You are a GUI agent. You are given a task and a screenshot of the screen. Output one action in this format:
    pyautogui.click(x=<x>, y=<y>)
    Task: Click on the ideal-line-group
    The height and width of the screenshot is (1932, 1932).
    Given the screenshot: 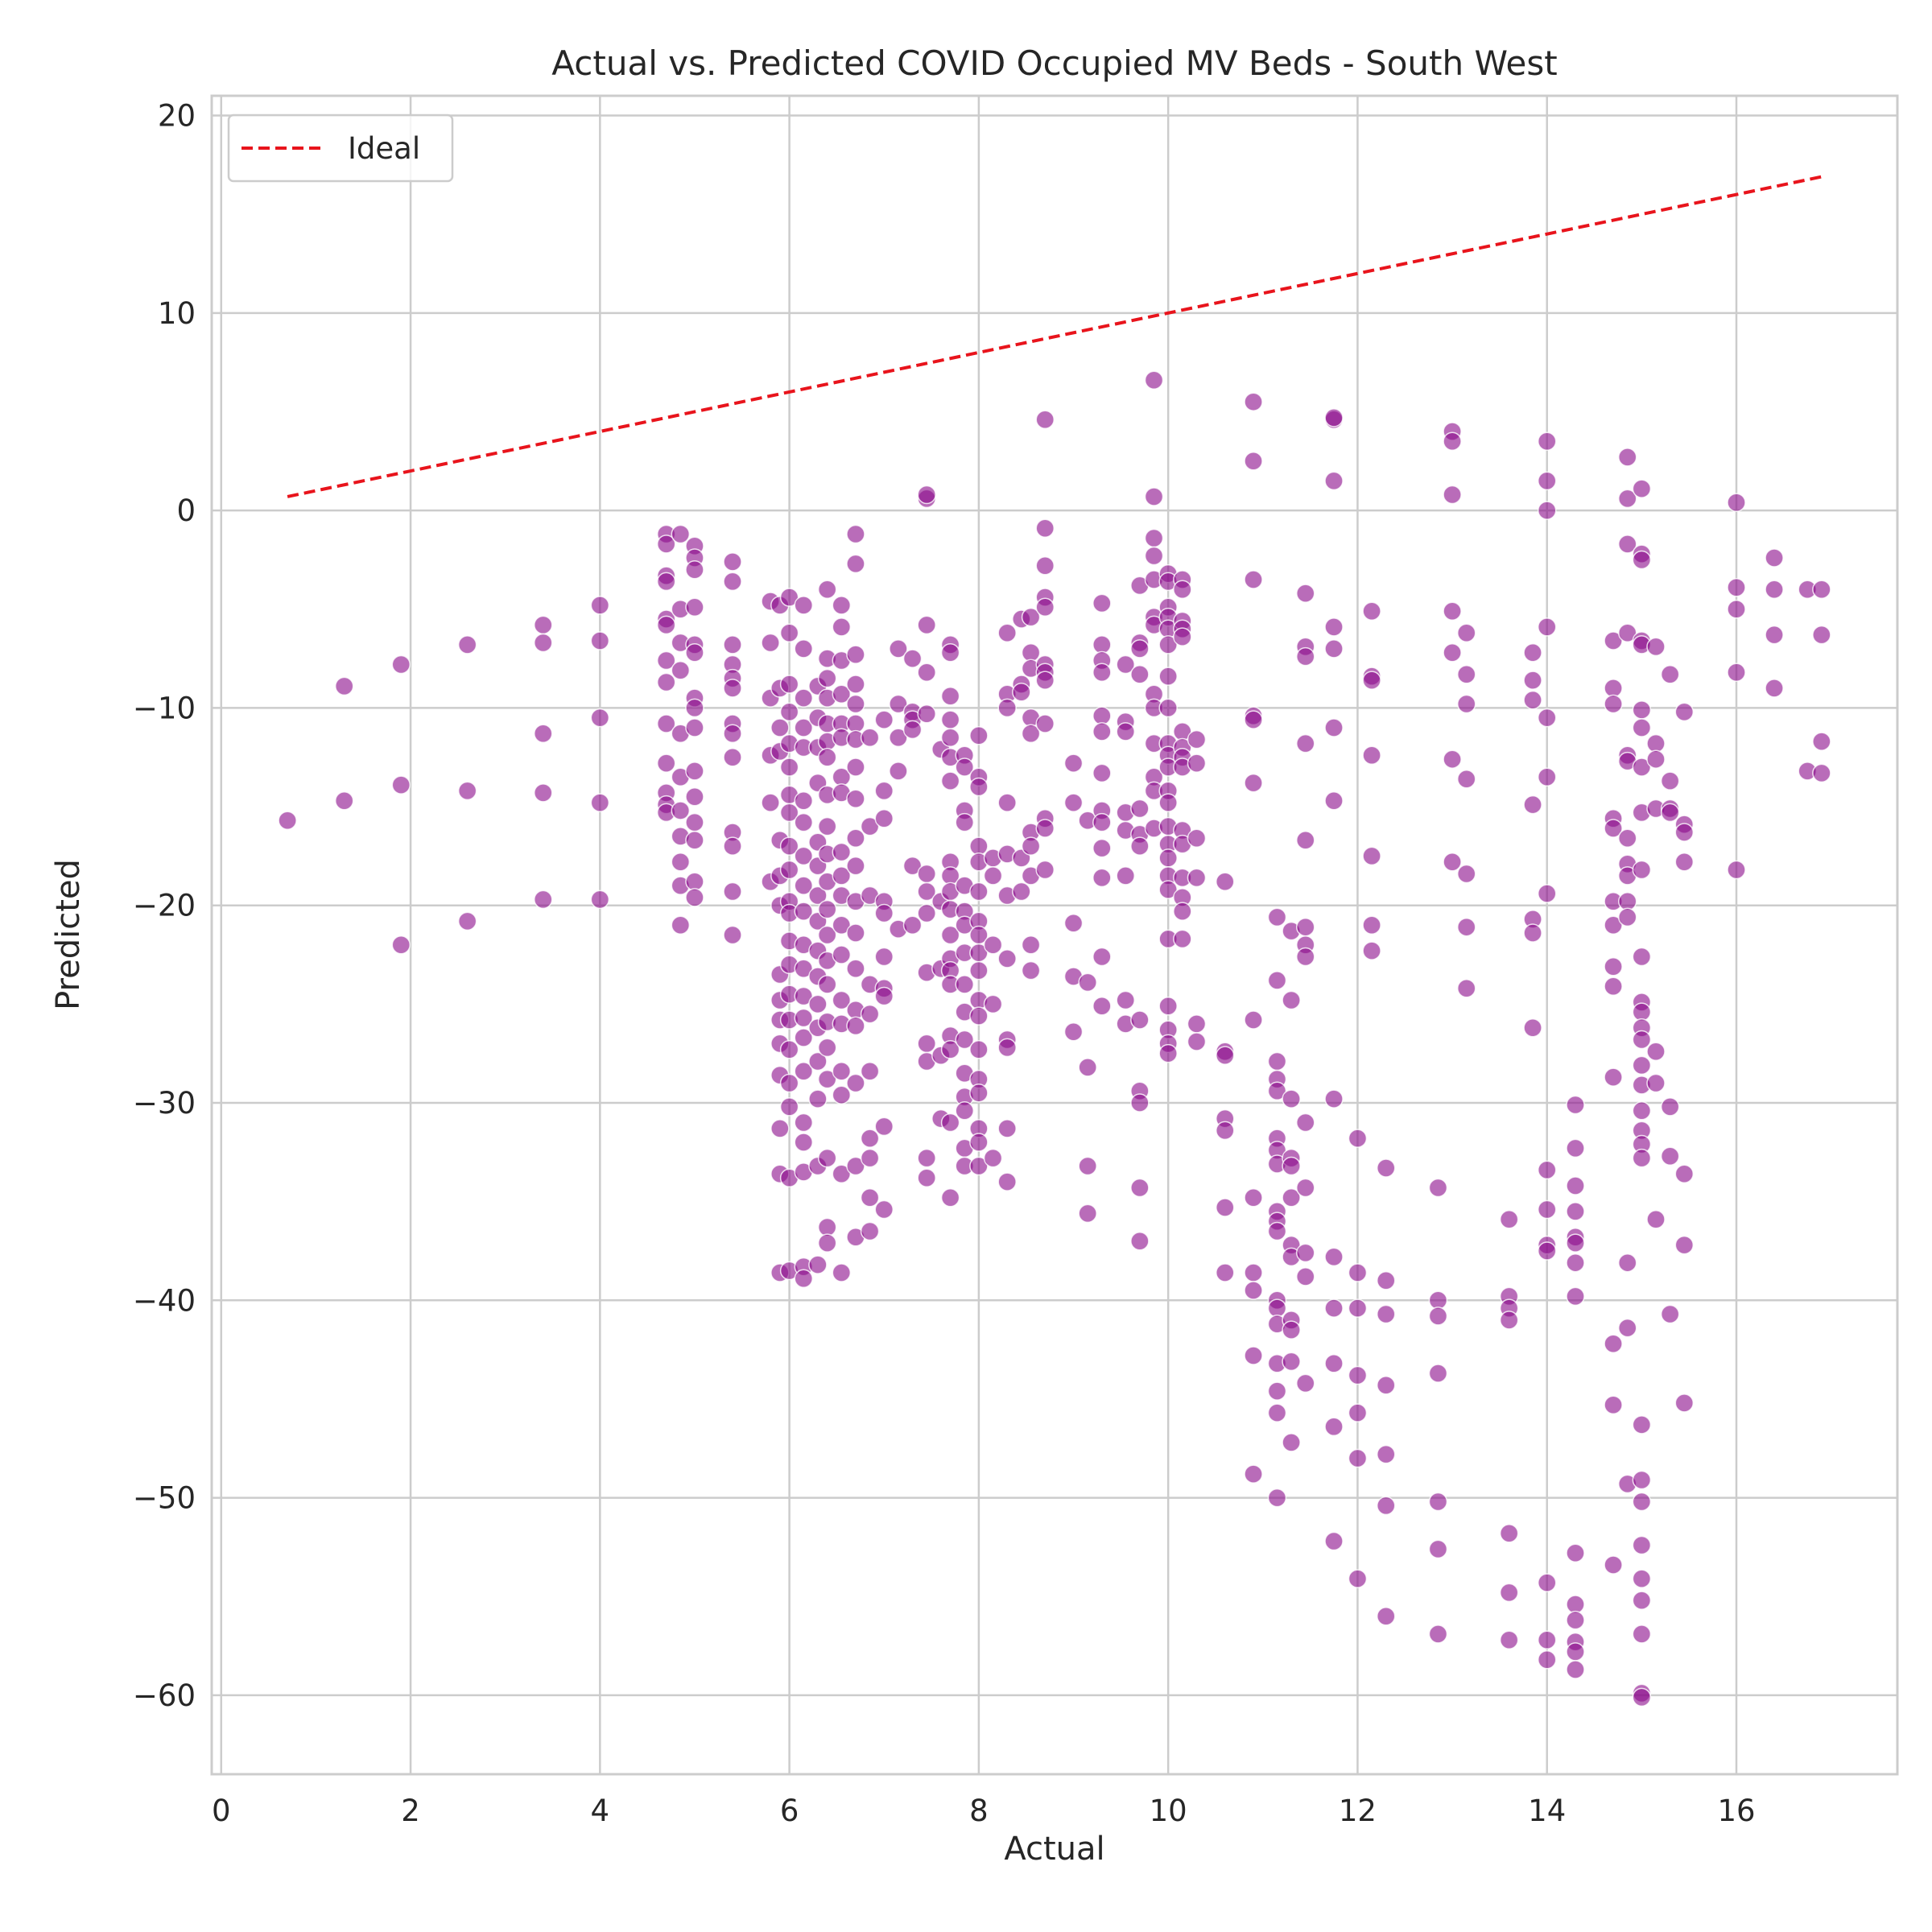 What is the action you would take?
    pyautogui.click(x=1055, y=336)
    